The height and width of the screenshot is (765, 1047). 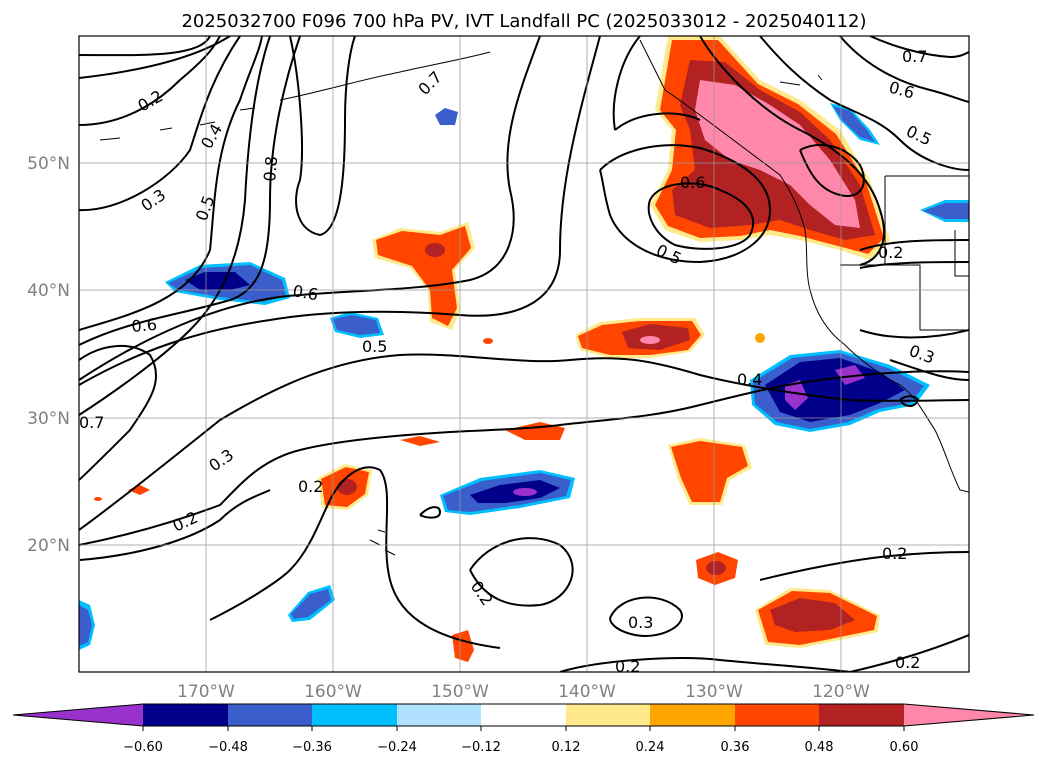 What do you see at coordinates (48, 291) in the screenshot?
I see `lat-tick-label: 40°N` at bounding box center [48, 291].